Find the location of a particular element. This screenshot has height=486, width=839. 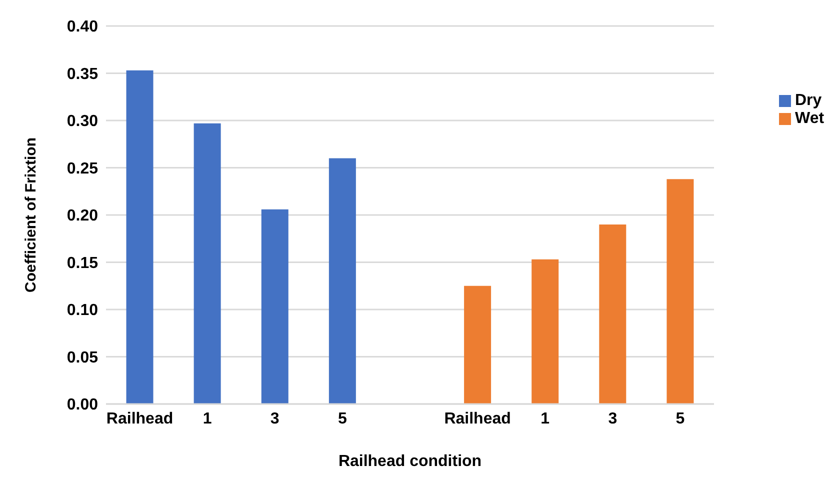

y-tick-label: 0.10 is located at coordinates (82, 311).